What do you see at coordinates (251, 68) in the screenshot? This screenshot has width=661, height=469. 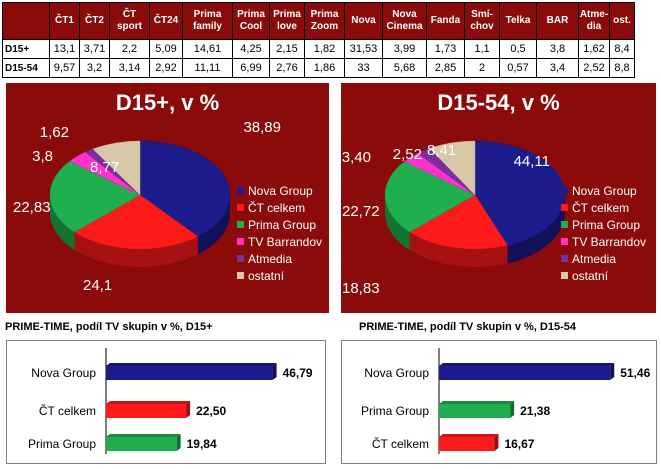 I see `table-cell: 6,99` at bounding box center [251, 68].